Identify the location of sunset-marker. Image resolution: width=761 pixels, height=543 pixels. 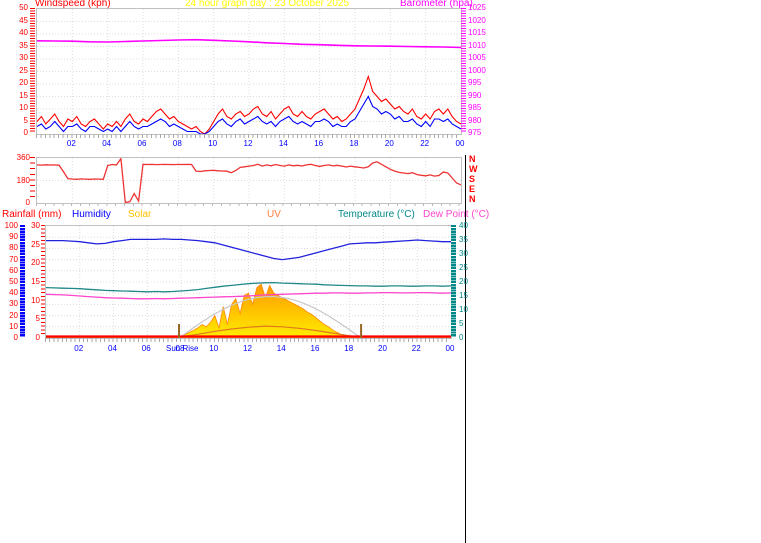
(361, 331).